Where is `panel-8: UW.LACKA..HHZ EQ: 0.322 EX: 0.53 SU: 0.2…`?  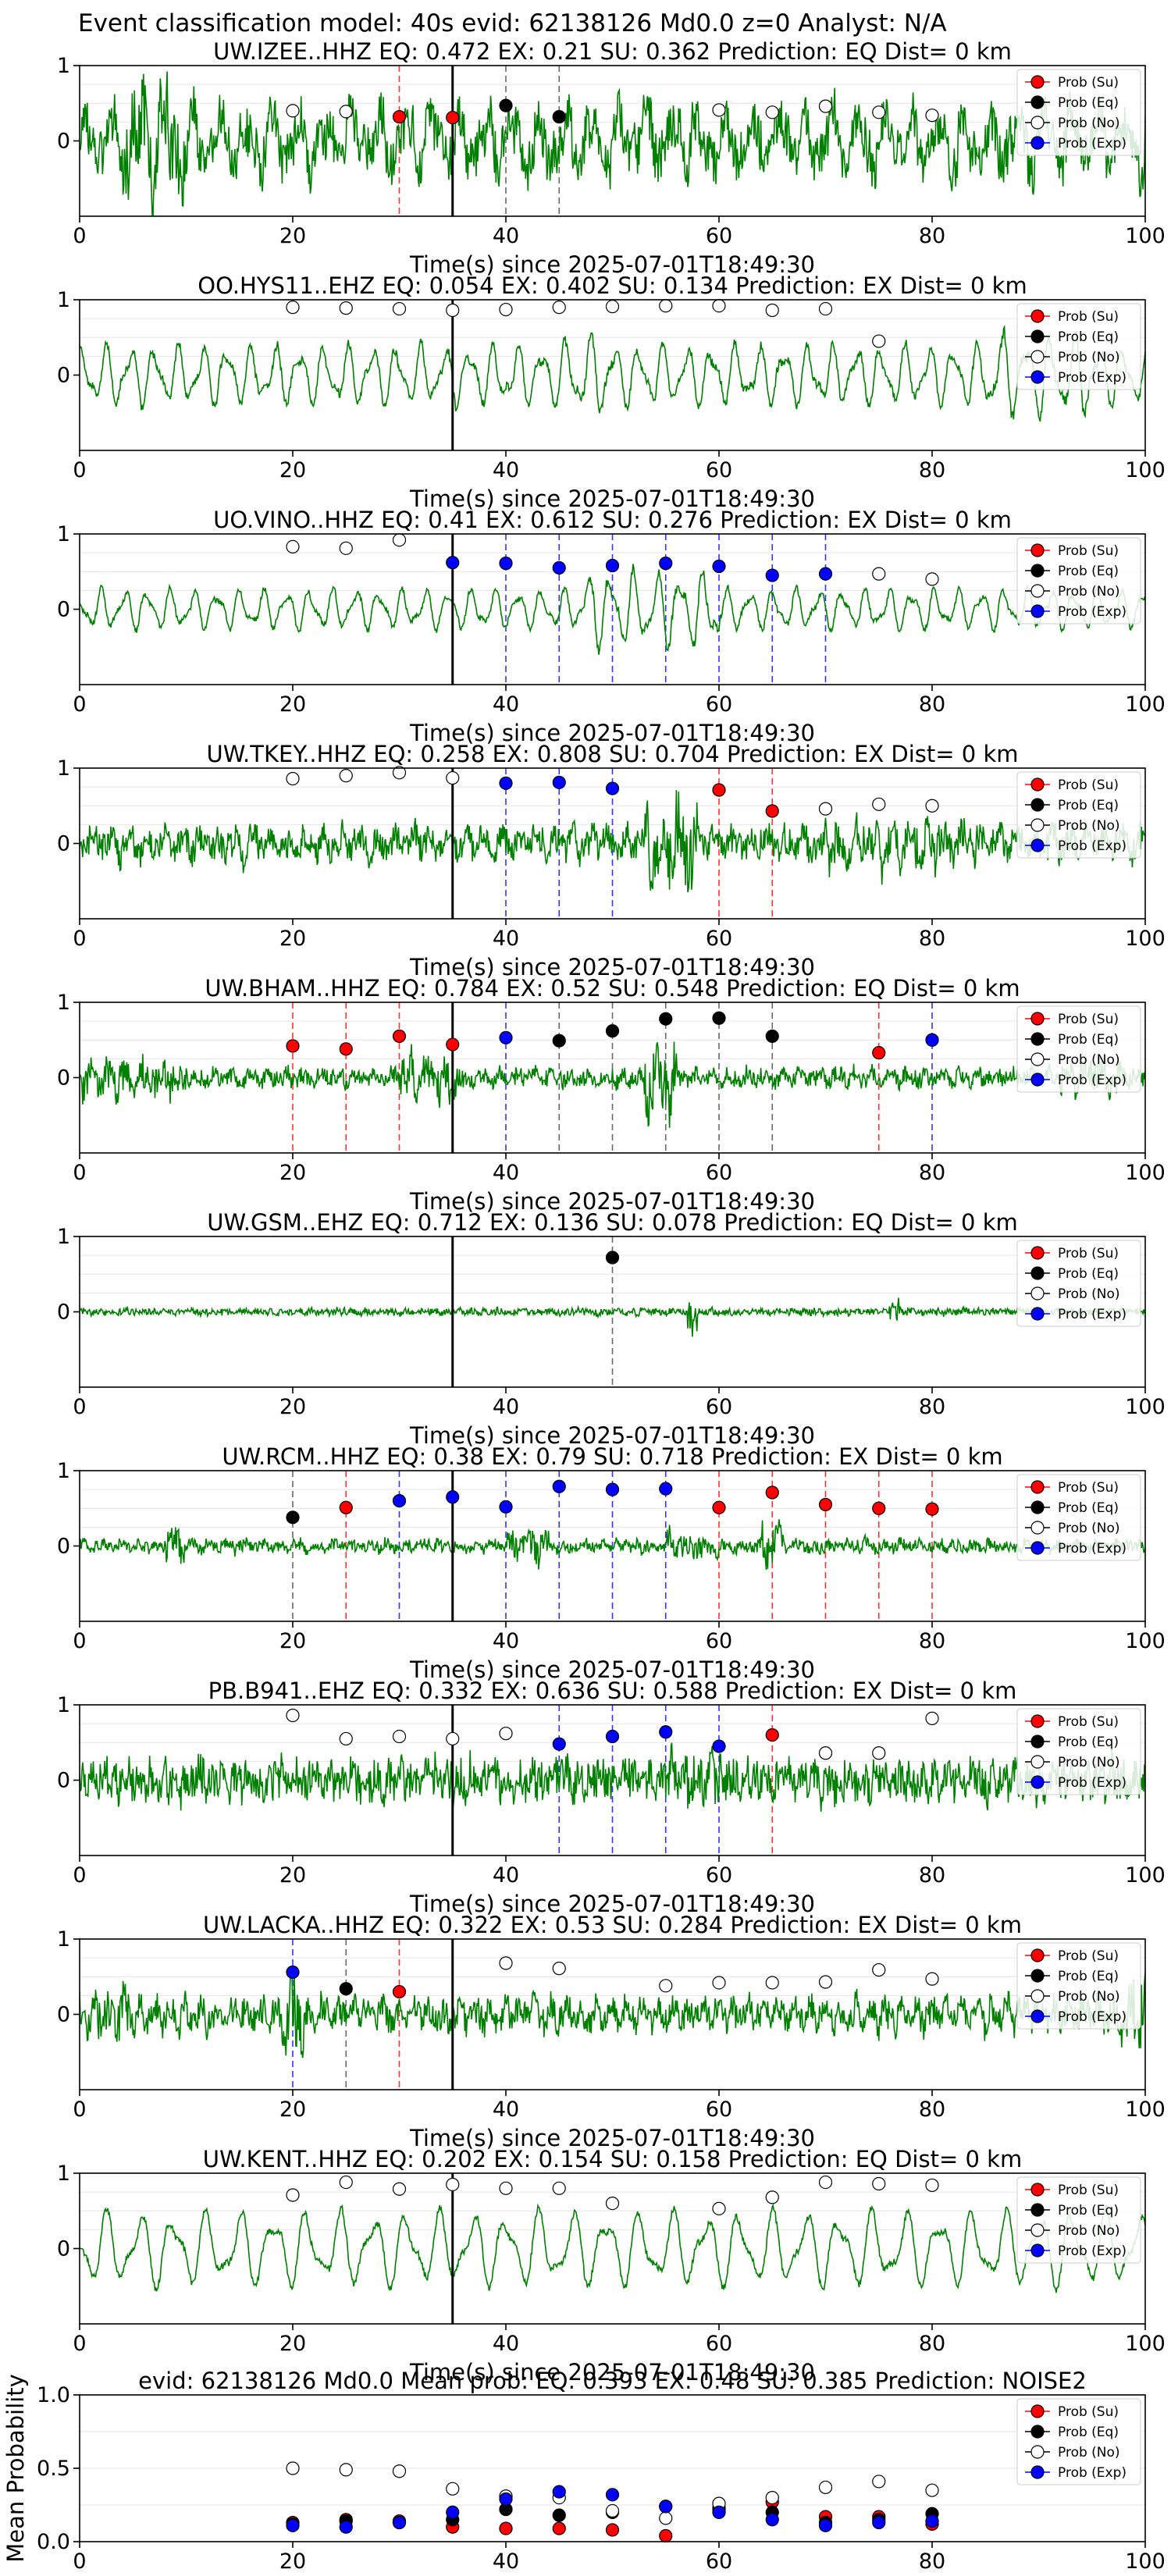
panel-8: UW.LACKA..HHZ EQ: 0.322 EX: 0.53 SU: 0.2… is located at coordinates (611, 2031).